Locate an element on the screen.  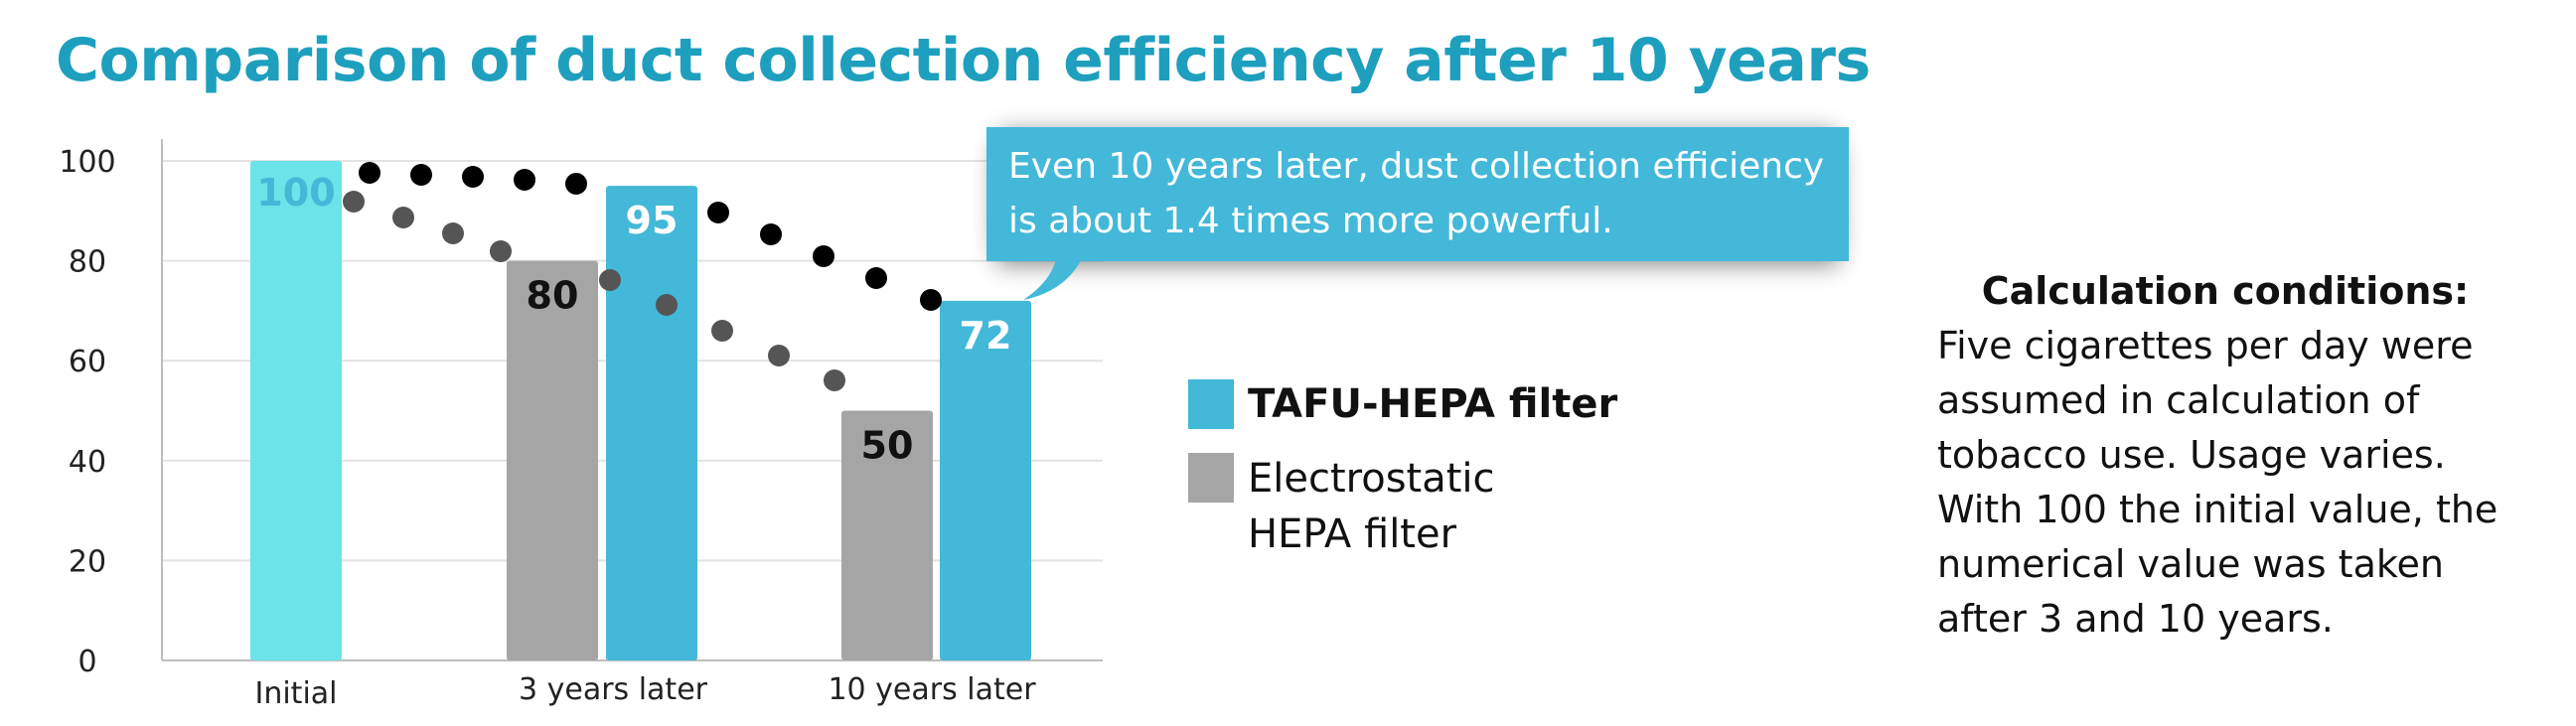
x-axis-labels: Initial 3 years later 10 years later is located at coordinates (645, 691).